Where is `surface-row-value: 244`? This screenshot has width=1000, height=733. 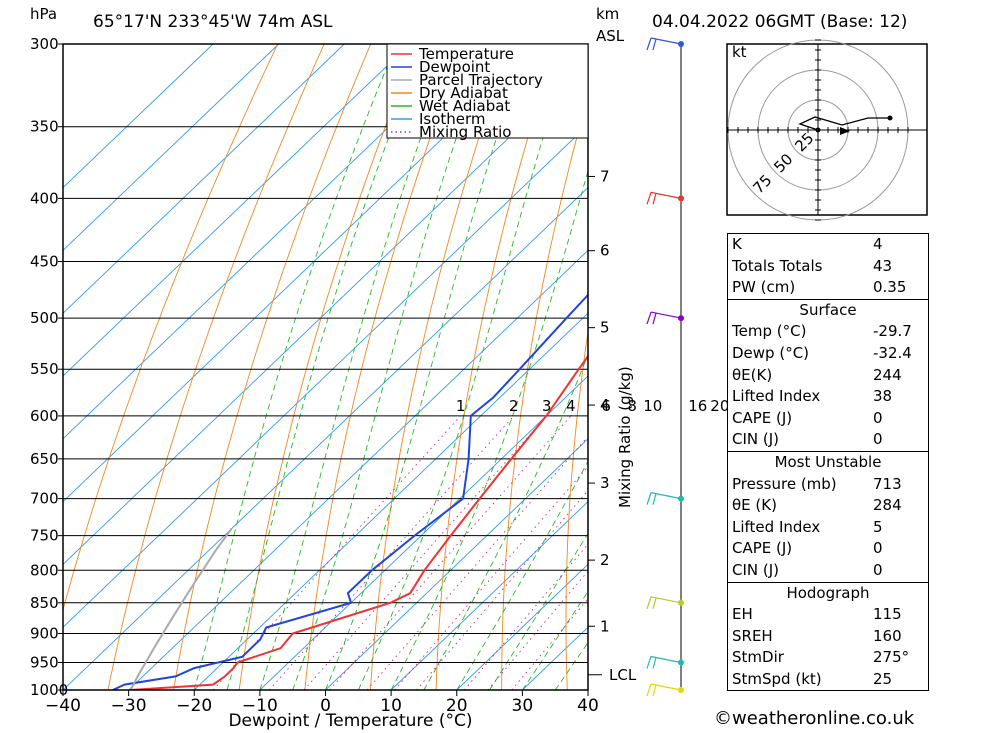
surface-row-value: 244 is located at coordinates (887, 374).